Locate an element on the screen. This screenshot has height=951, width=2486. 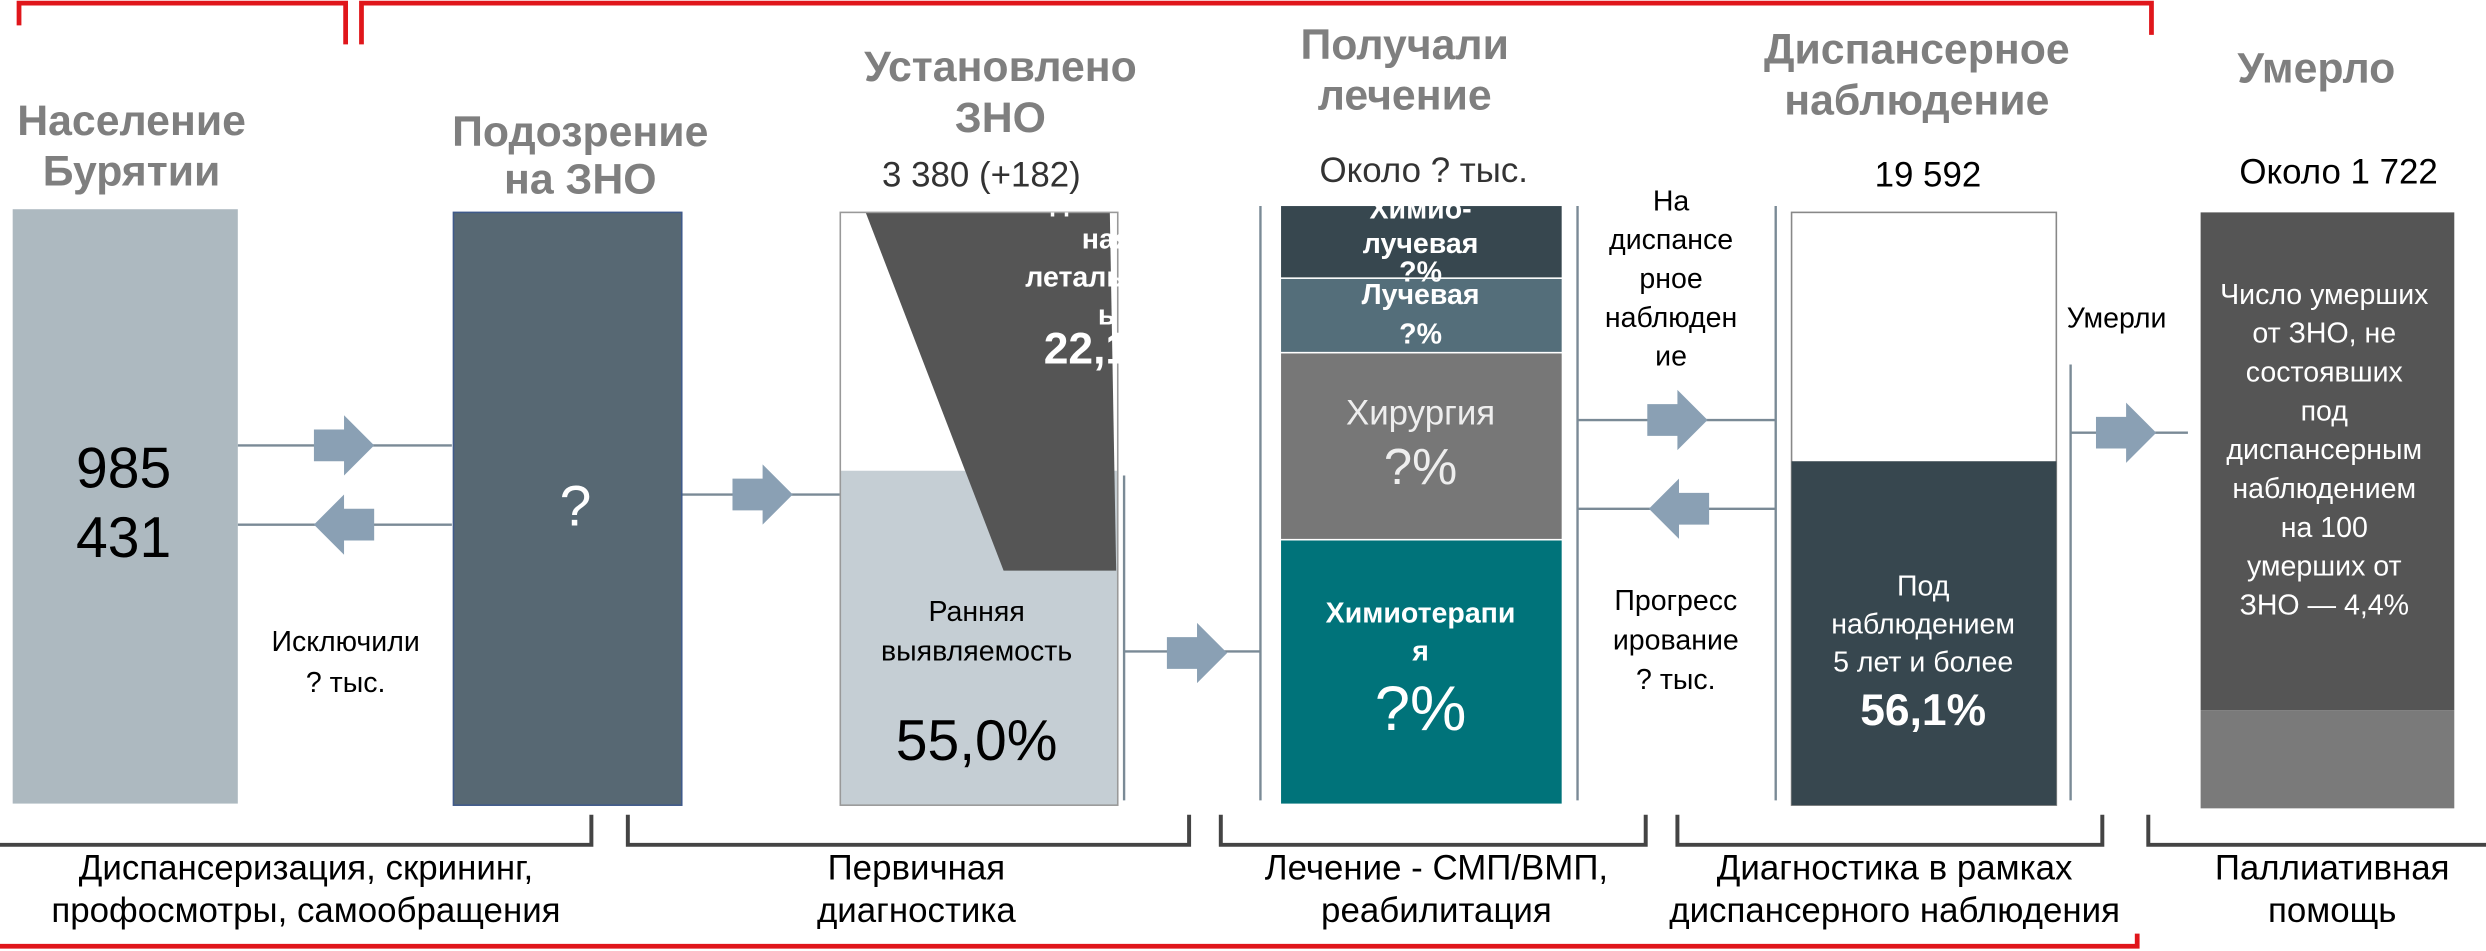
deceased-fill is located at coordinates (2327, 759).